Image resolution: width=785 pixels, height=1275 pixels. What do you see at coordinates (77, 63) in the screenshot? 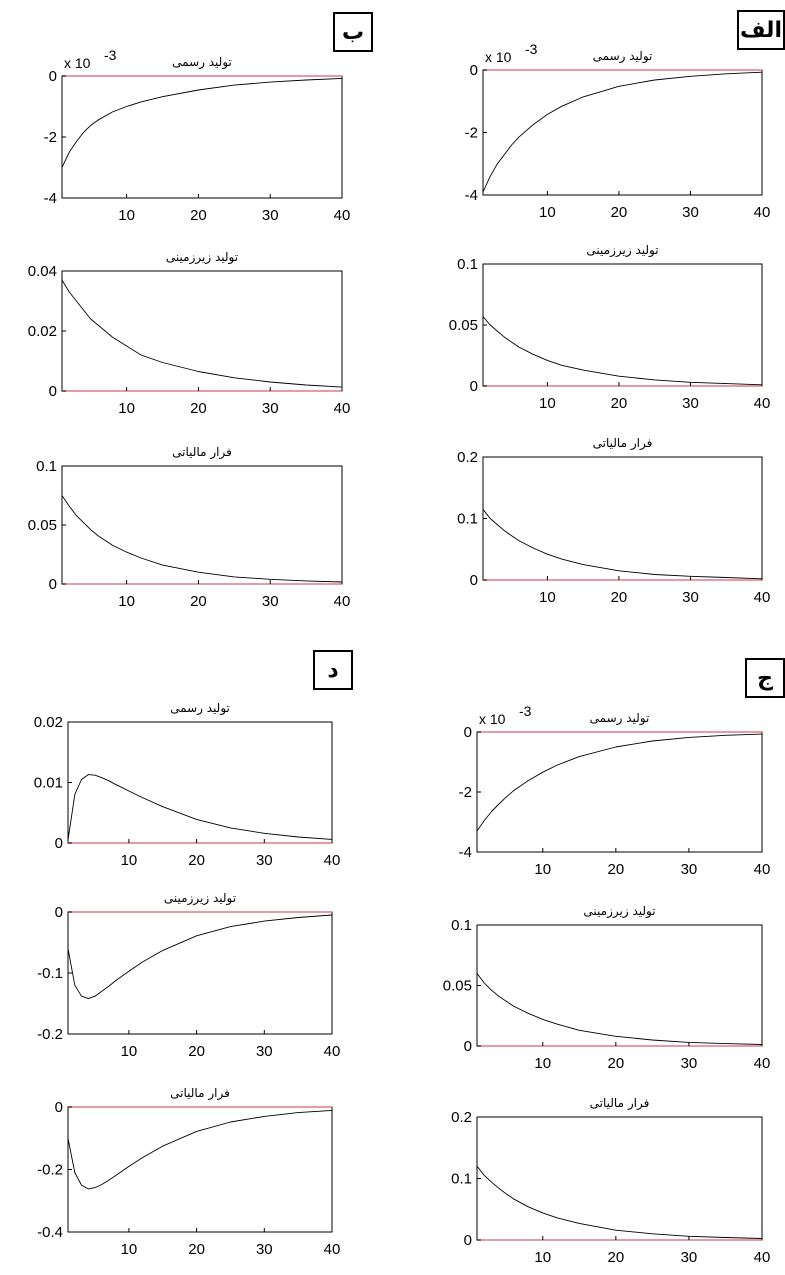
I see `scale-factor: x 10` at bounding box center [77, 63].